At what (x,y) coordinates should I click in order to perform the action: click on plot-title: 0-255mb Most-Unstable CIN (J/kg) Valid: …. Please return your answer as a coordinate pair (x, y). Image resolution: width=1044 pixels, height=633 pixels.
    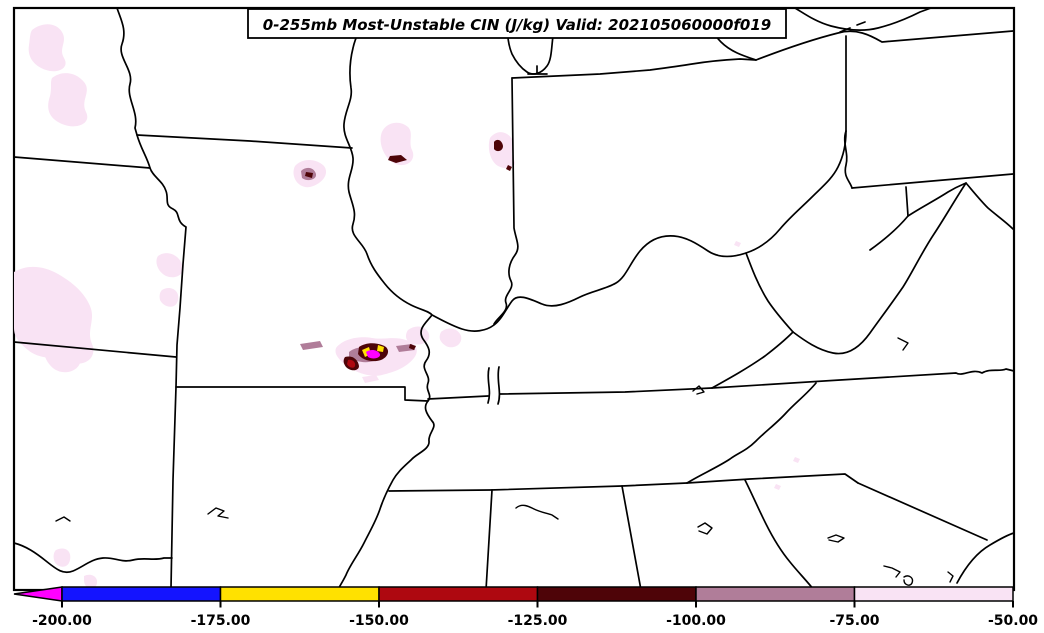
    Looking at the image, I should click on (517, 25).